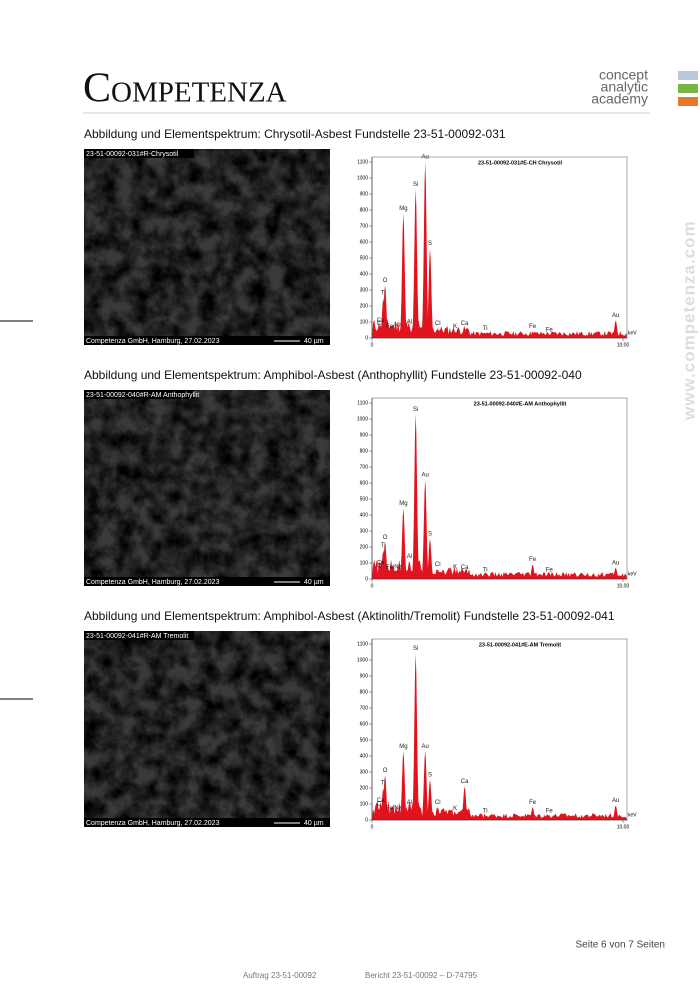 This screenshot has height=995, width=700. I want to click on peak-label: Ti, so click(383, 294).